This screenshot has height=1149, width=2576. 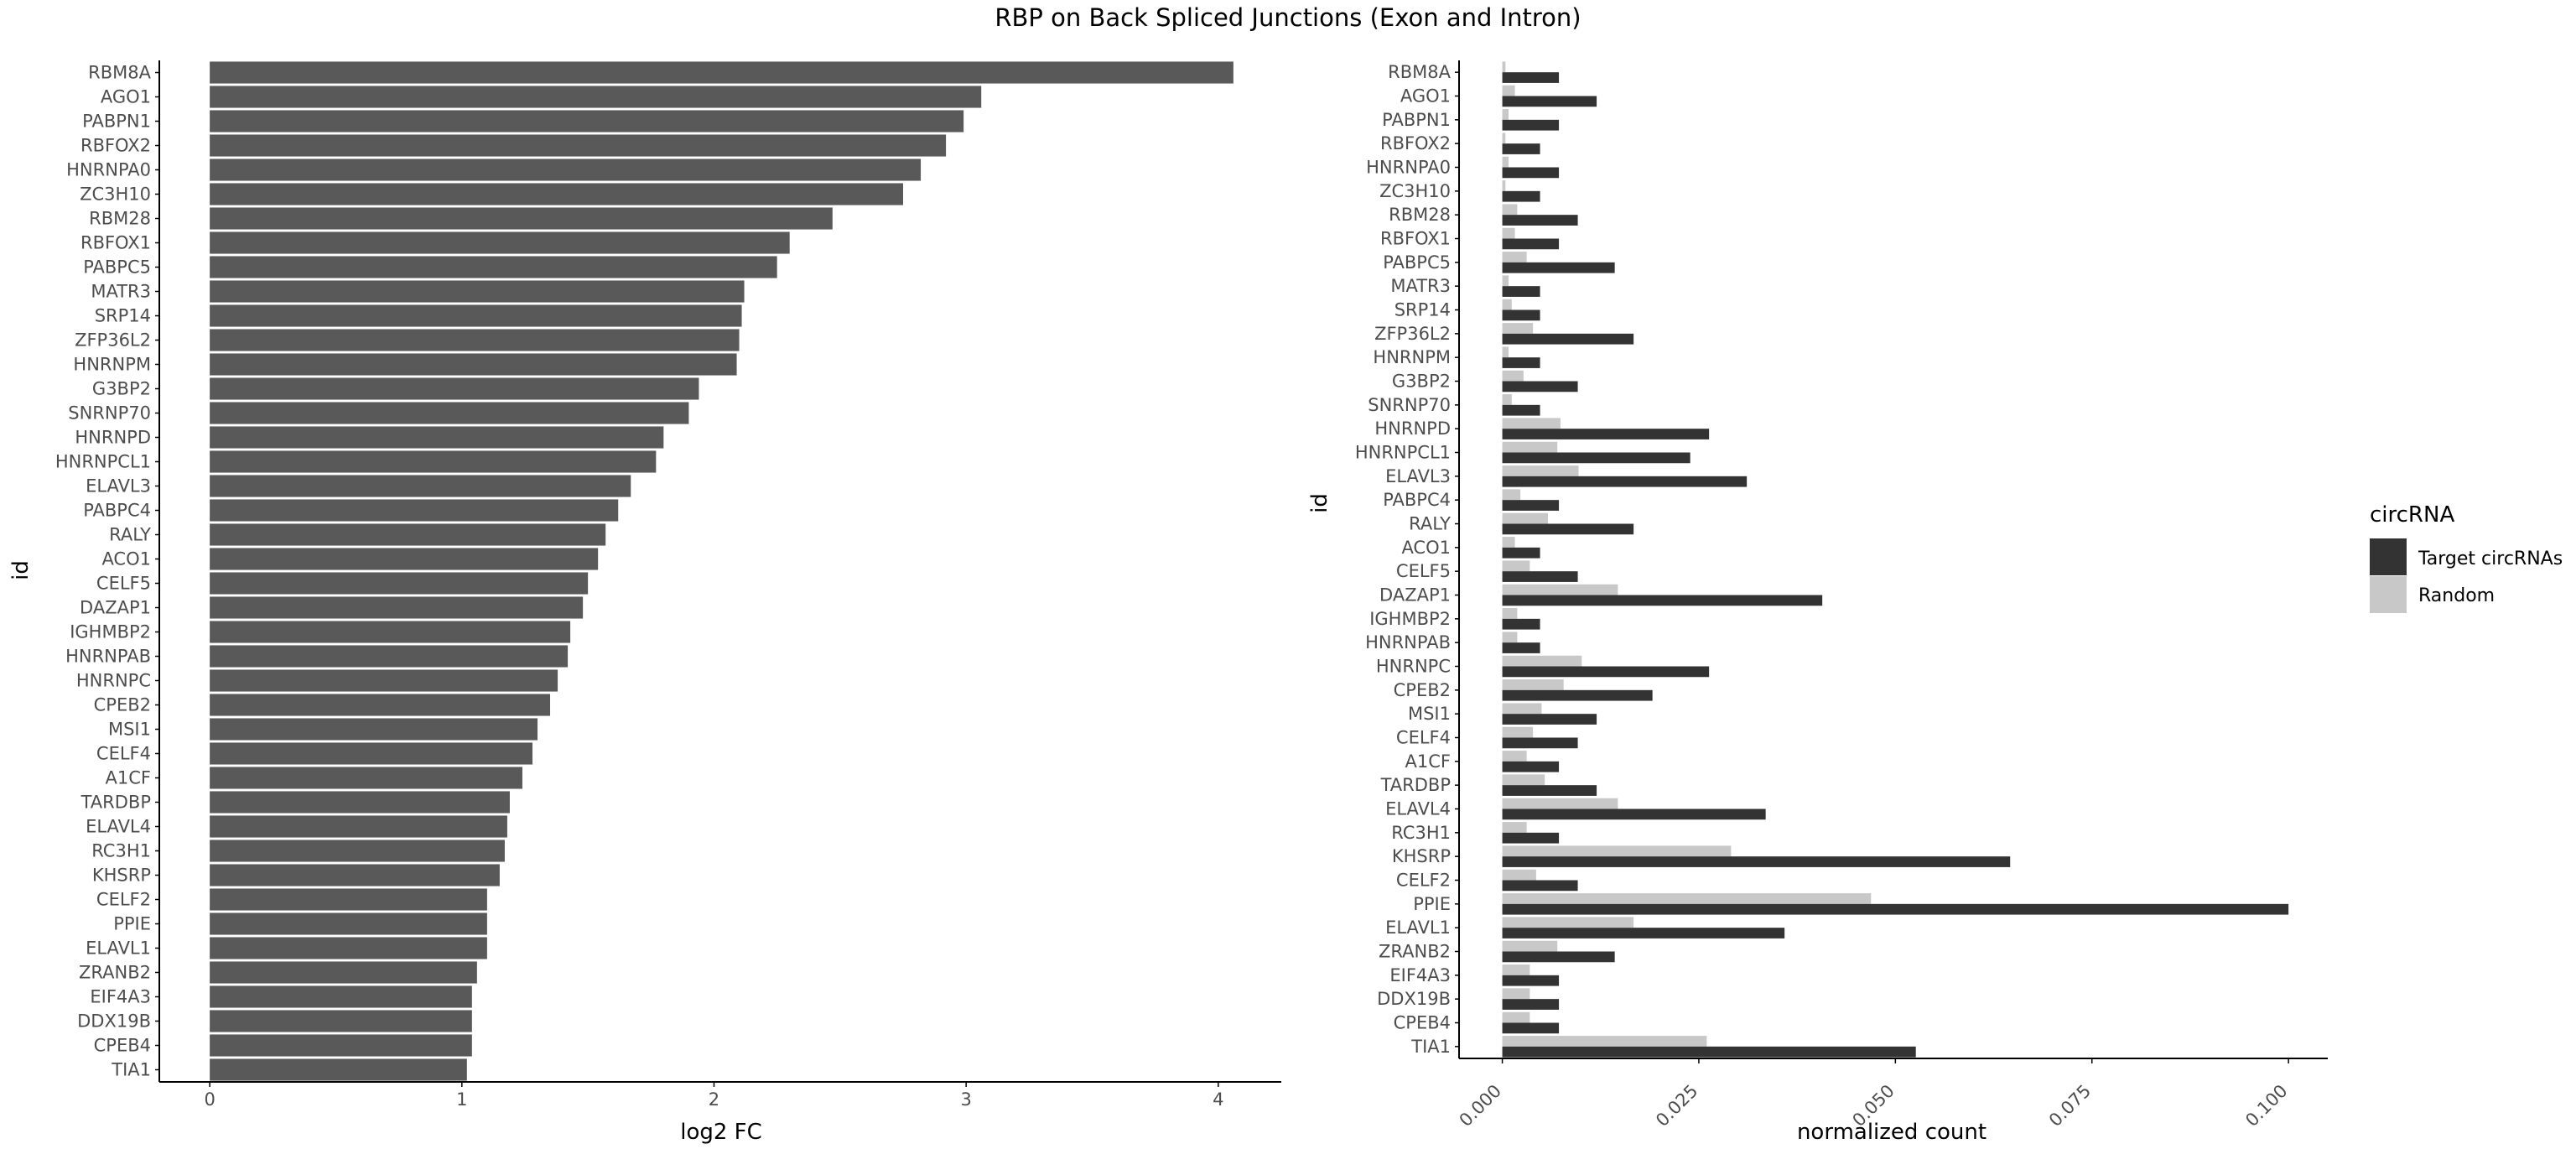 What do you see at coordinates (1604, 1042) in the screenshot?
I see `bar-random-tia1` at bounding box center [1604, 1042].